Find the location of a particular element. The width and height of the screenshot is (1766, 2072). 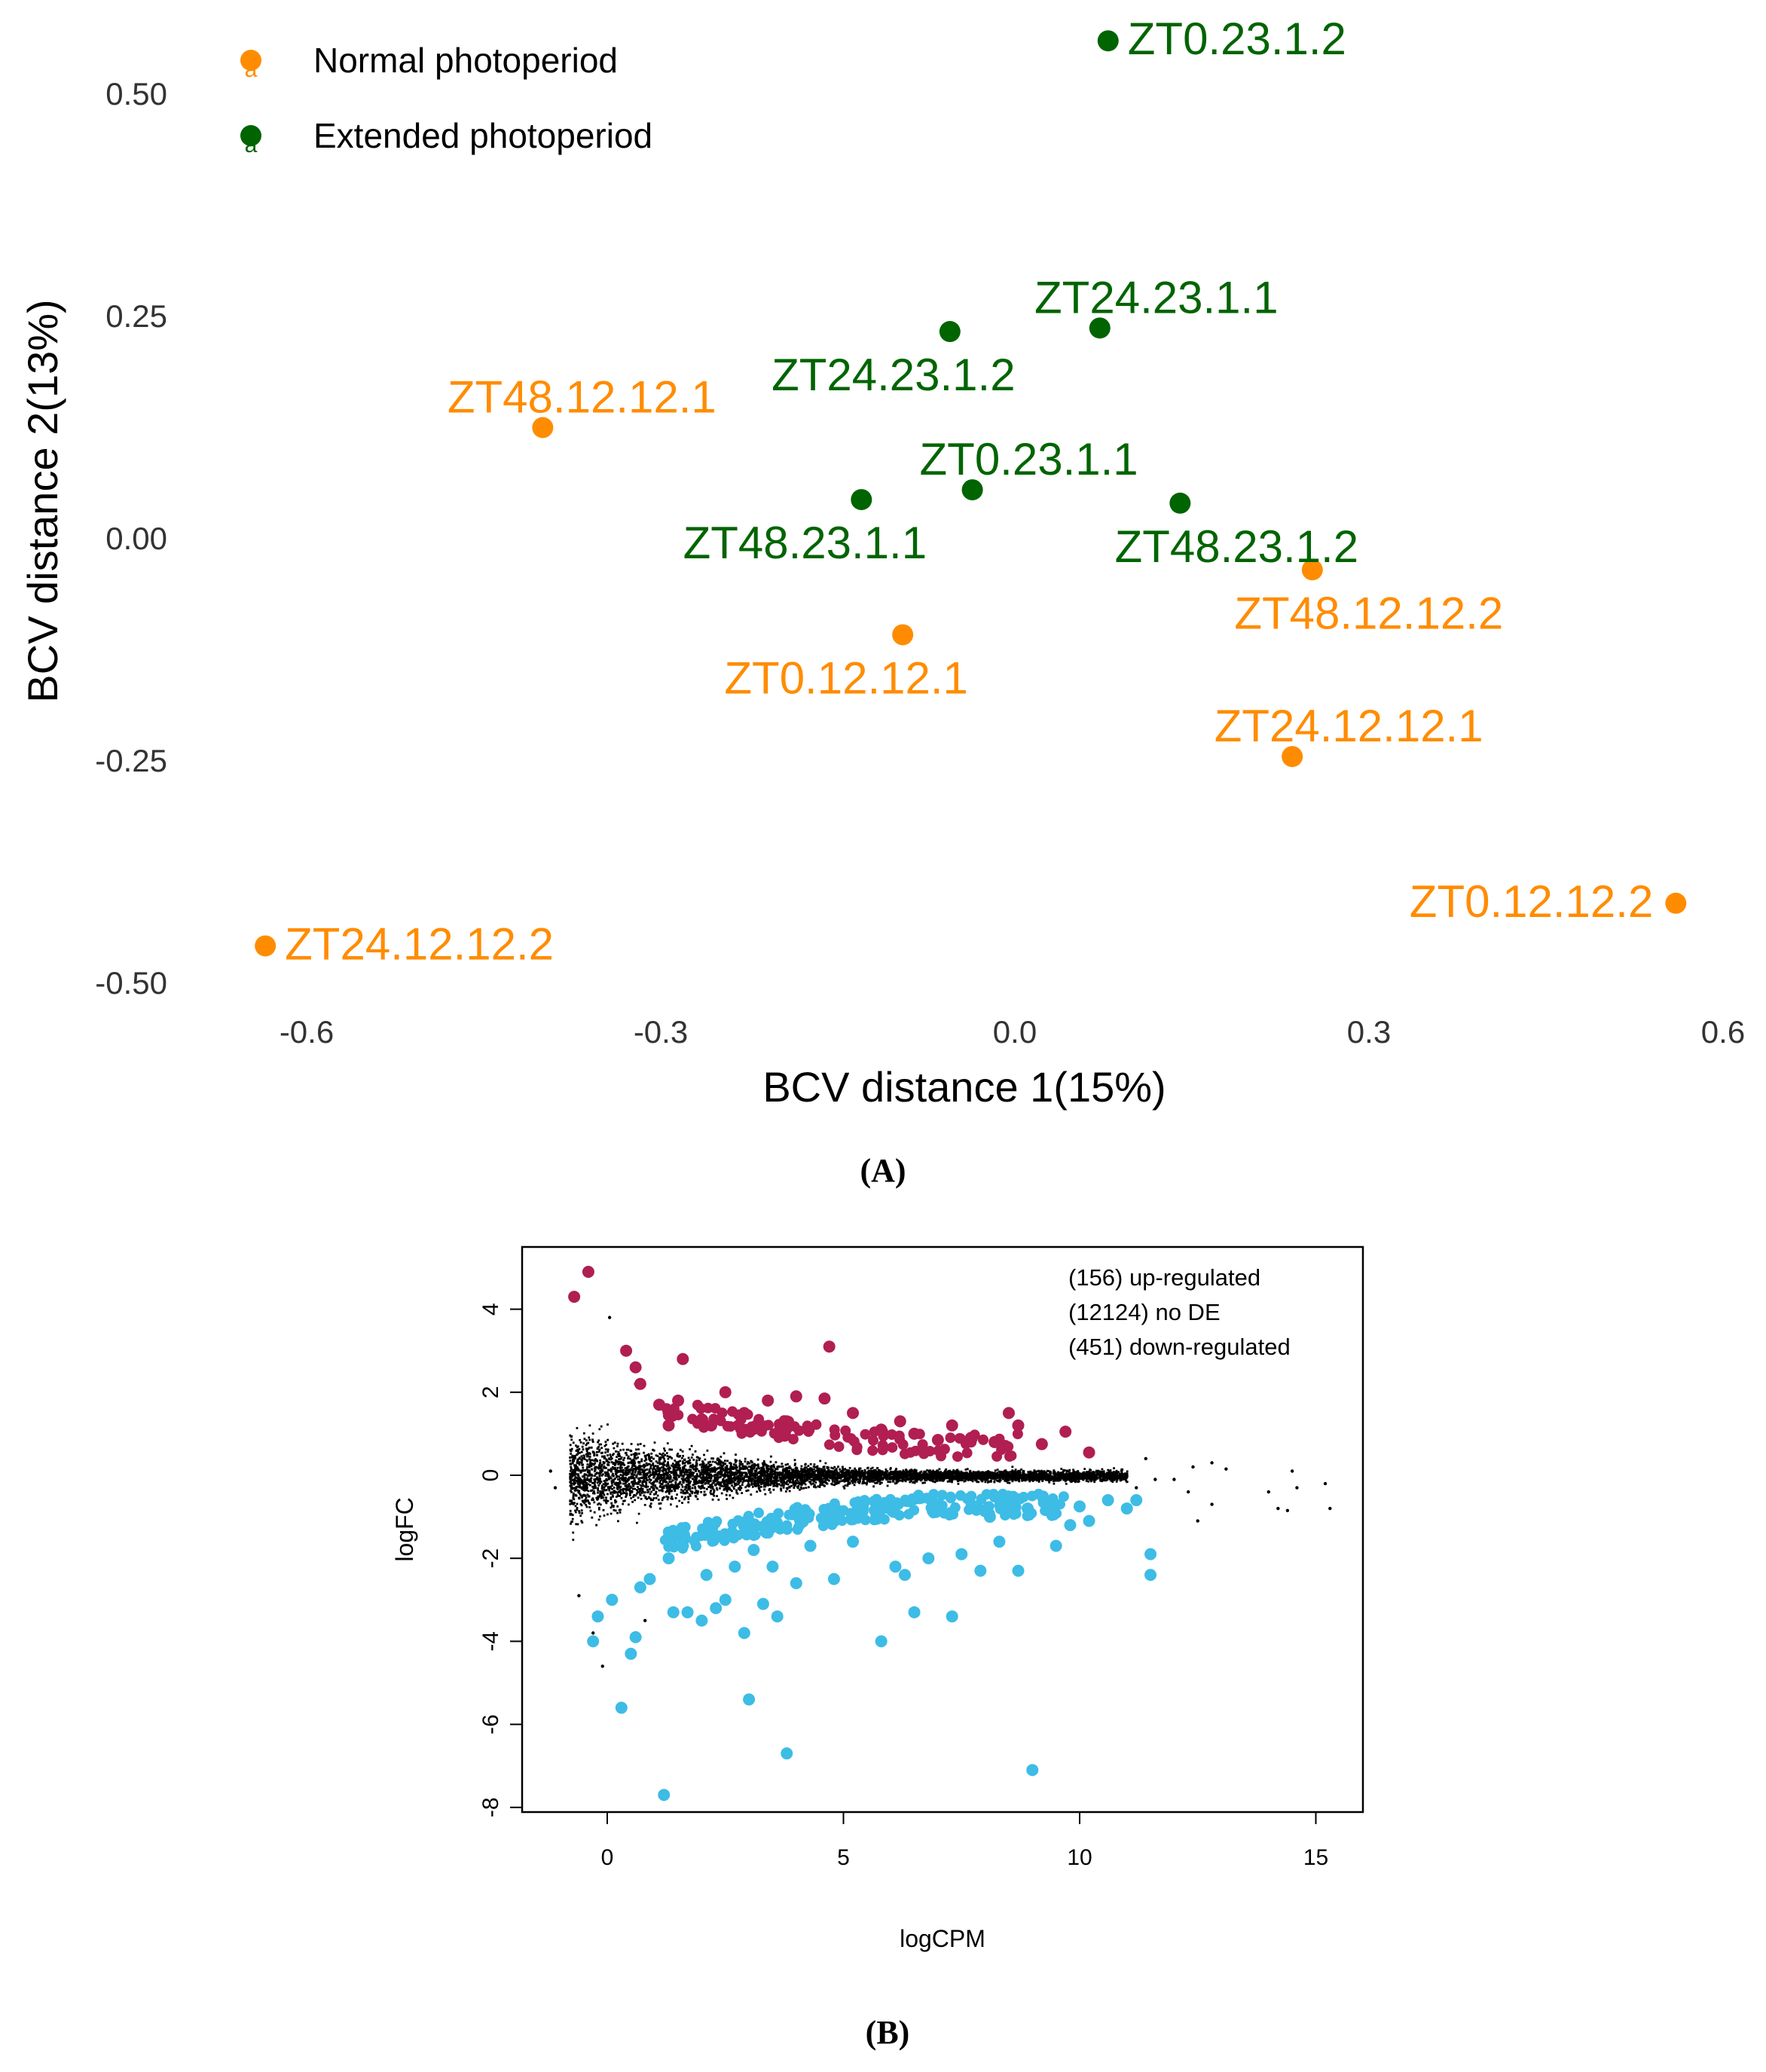

panel-a-x-tick-label: -0.3 is located at coordinates (661, 1032).